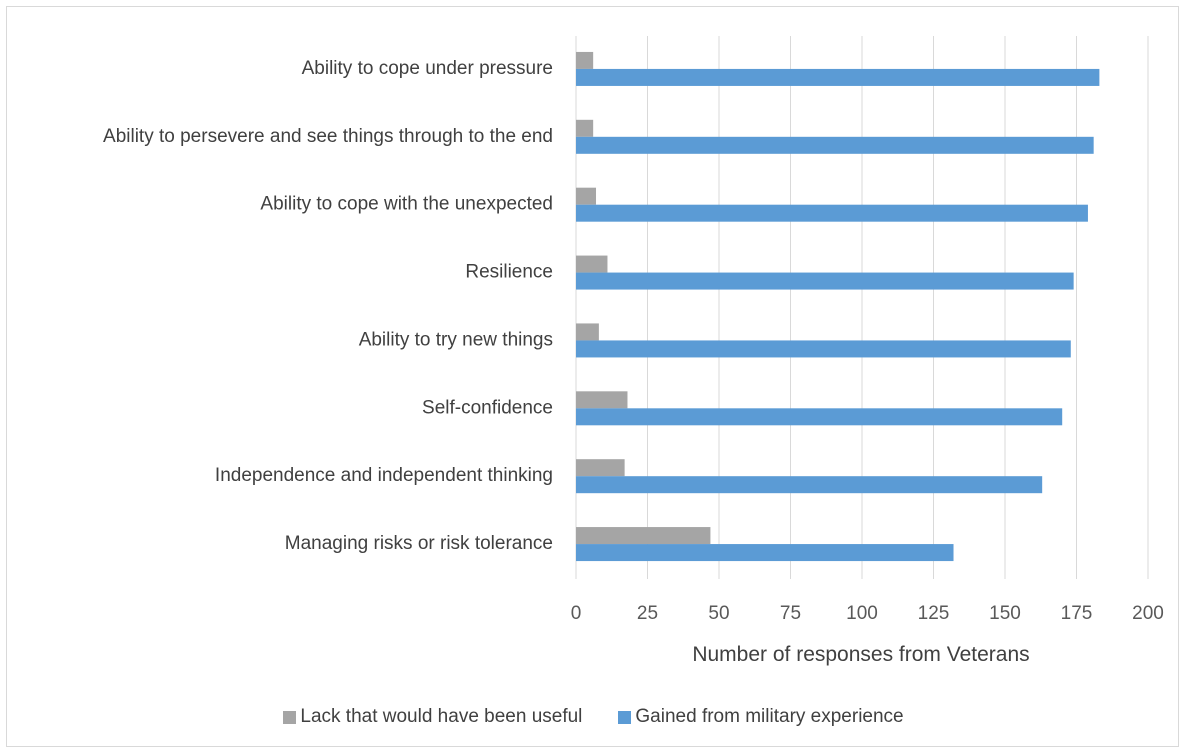 This screenshot has width=1187, height=755. Describe the element at coordinates (487, 407) in the screenshot. I see `category-label: Self-confidence` at that location.